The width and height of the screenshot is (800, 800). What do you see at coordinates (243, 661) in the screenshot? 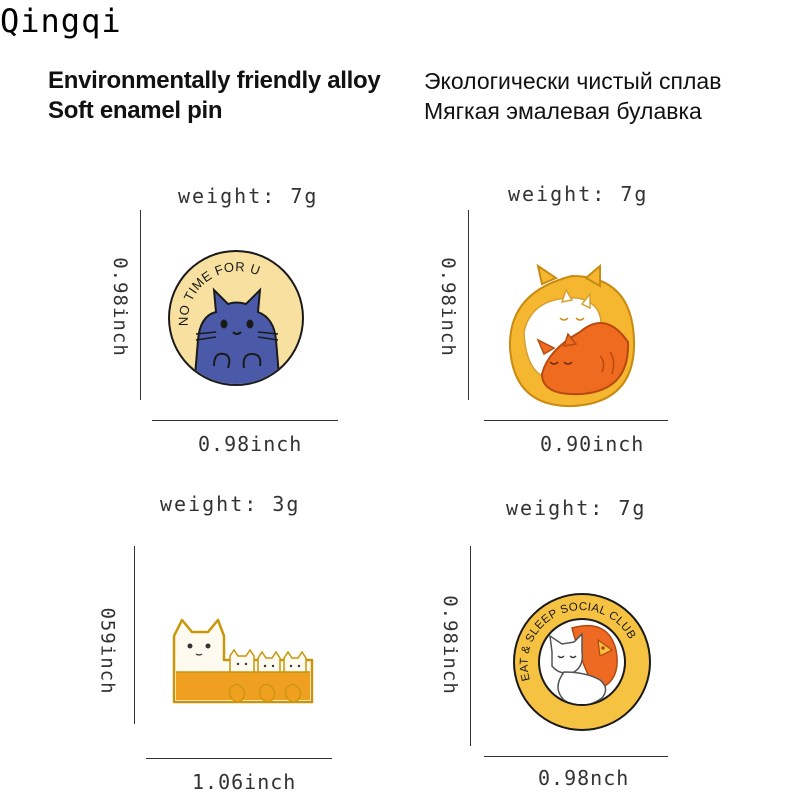
I see `pin-3-cat-family` at bounding box center [243, 661].